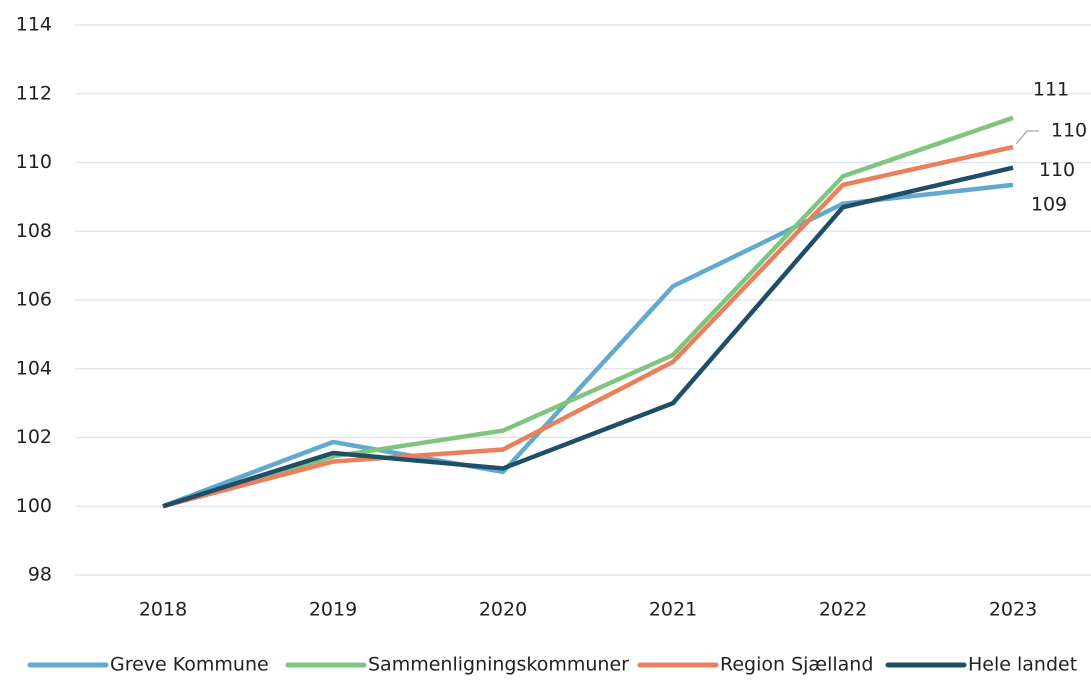 Image resolution: width=1091 pixels, height=684 pixels. What do you see at coordinates (1027, 137) in the screenshot?
I see `leader-line` at bounding box center [1027, 137].